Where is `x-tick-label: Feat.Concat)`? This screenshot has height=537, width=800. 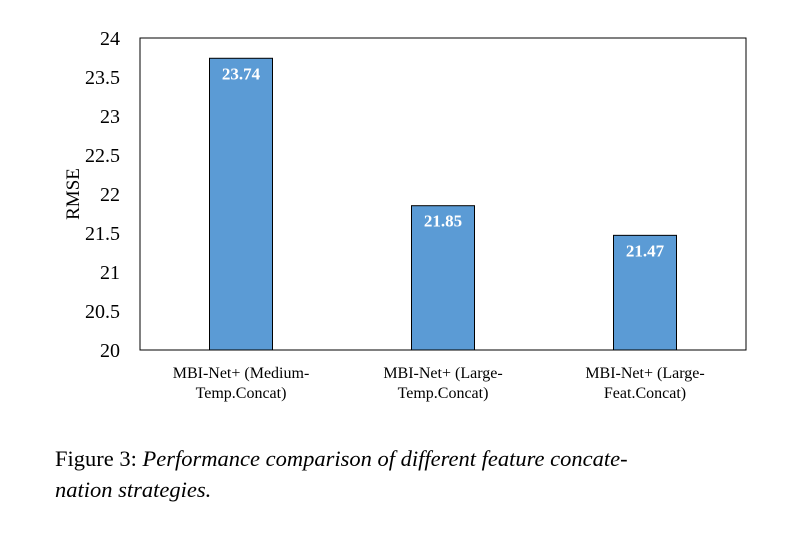
x-tick-label: Feat.Concat) is located at coordinates (645, 393).